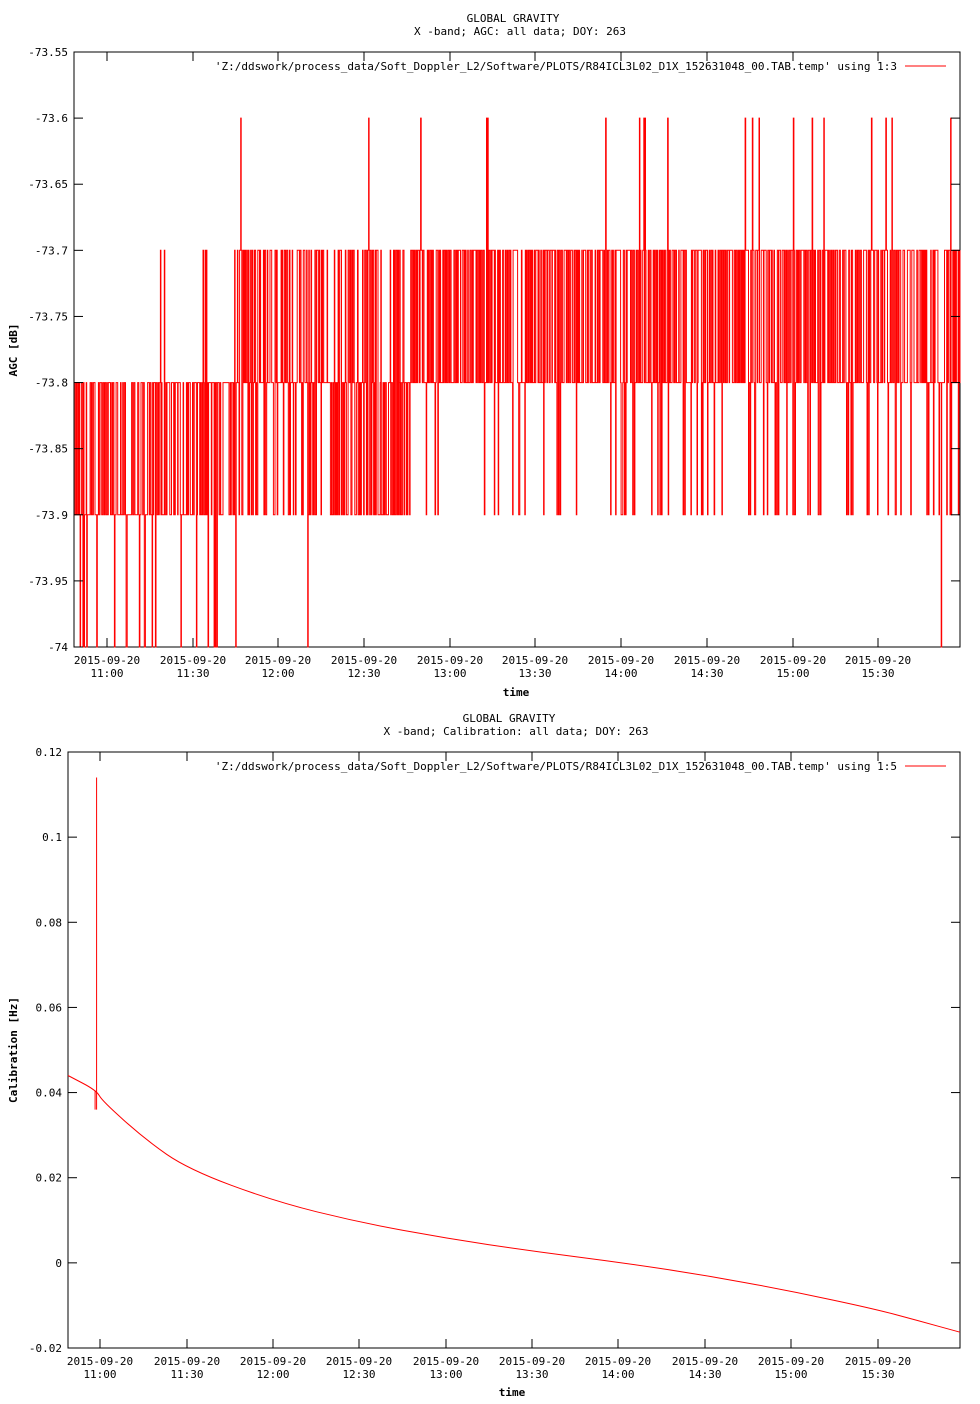 The height and width of the screenshot is (1404, 980). Describe the element at coordinates (48, 184) in the screenshot. I see `y-tick-label: -73.65` at that location.